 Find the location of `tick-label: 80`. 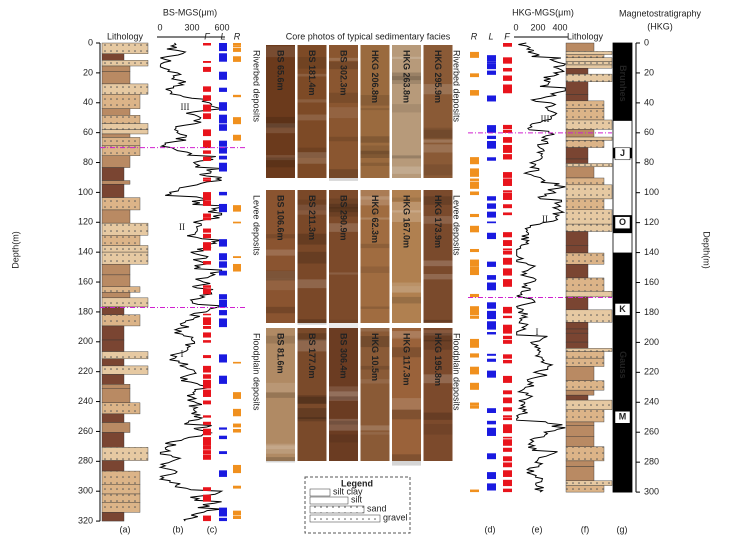

tick-label: 80 is located at coordinates (649, 162).